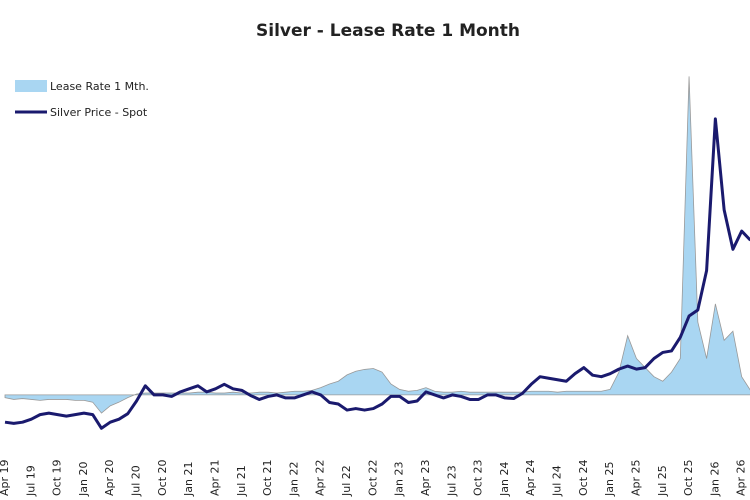 The width and height of the screenshot is (750, 500). Describe the element at coordinates (83, 479) in the screenshot. I see `x-tick-label: Jan 20` at that location.